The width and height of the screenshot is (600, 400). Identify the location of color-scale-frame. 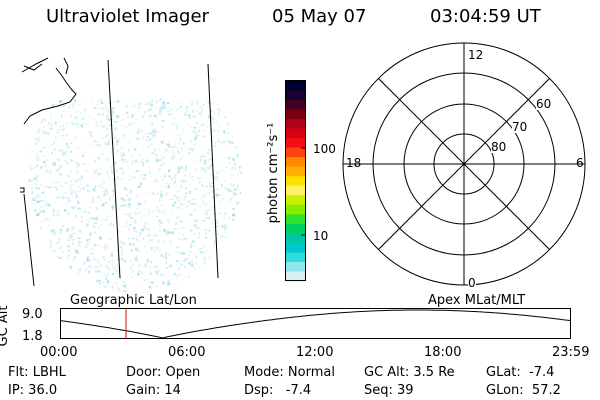
(295, 180).